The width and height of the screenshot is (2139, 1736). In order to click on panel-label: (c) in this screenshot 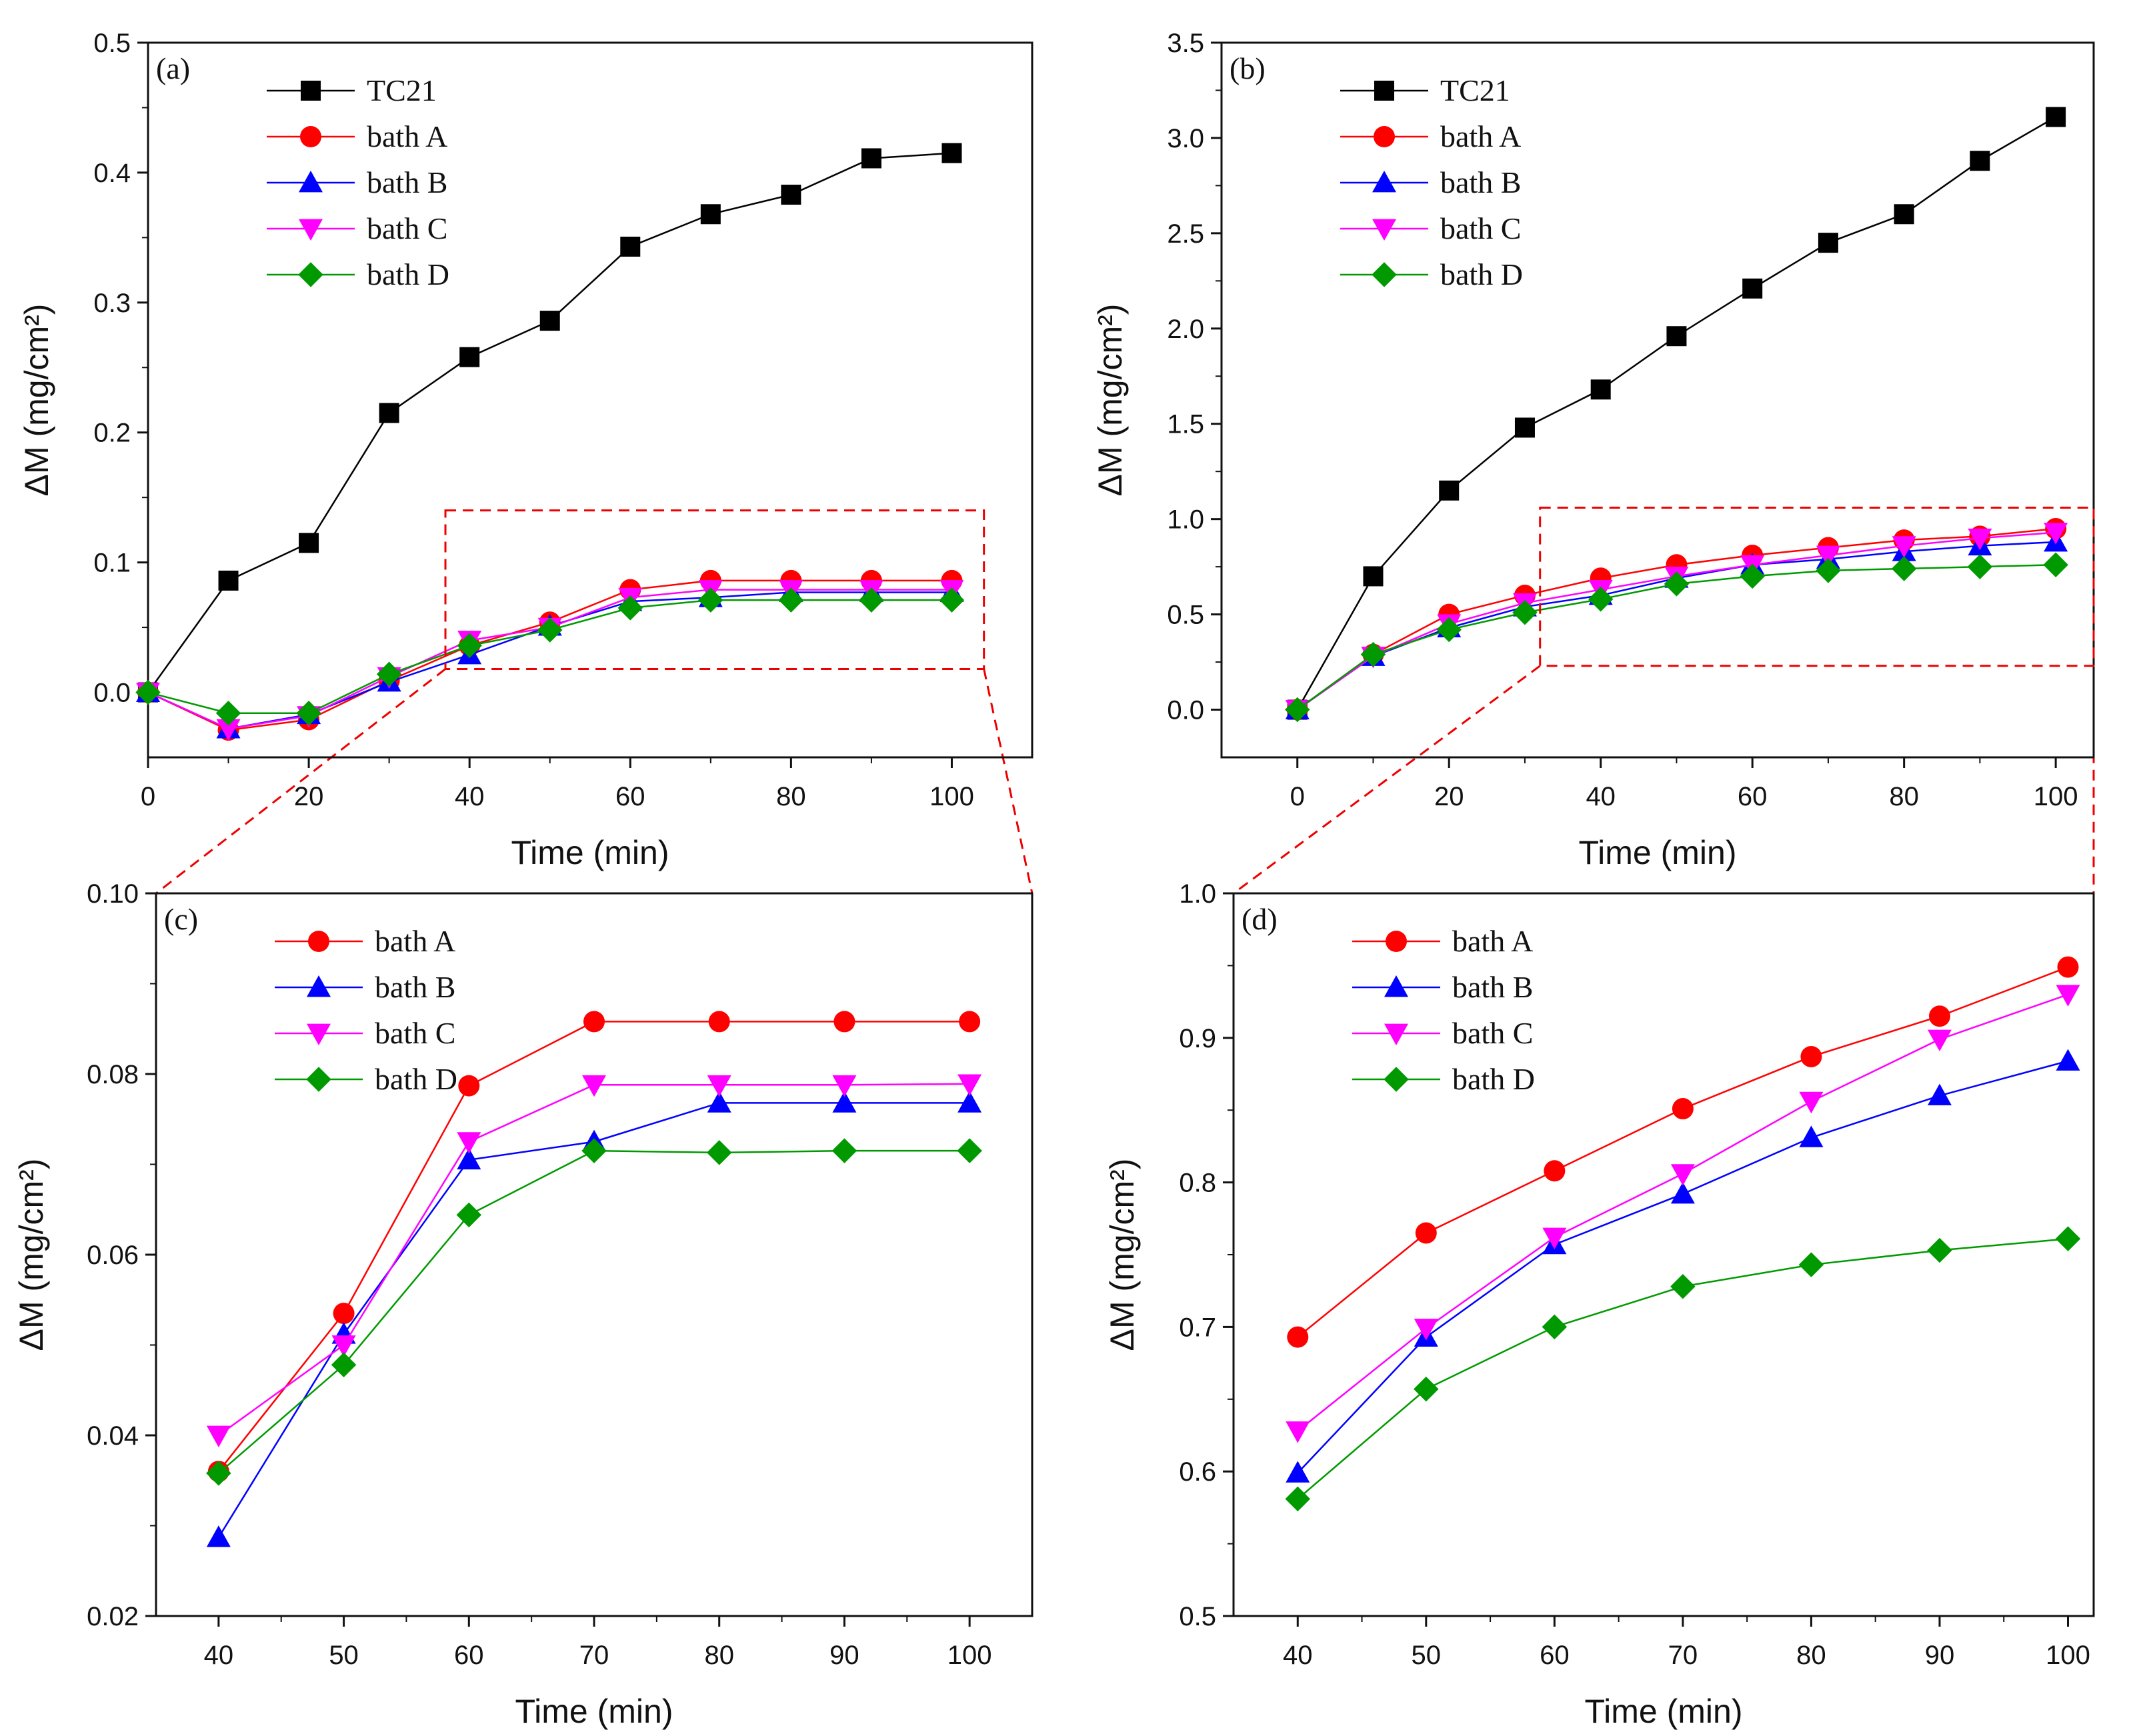, I will do `click(181, 919)`.